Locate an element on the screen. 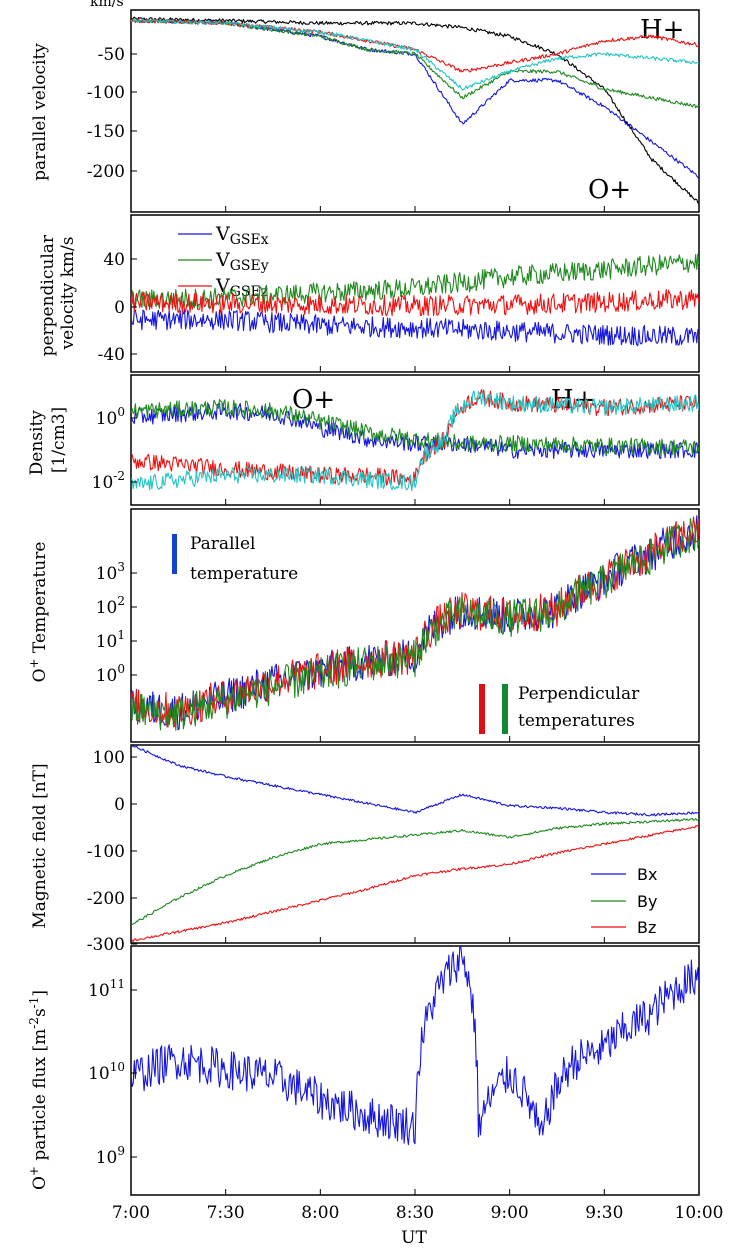 This screenshot has height=1253, width=738. oxygen-particle-flux-ylabel: O+ particle flux [m-2s-1] is located at coordinates (38, 1090).